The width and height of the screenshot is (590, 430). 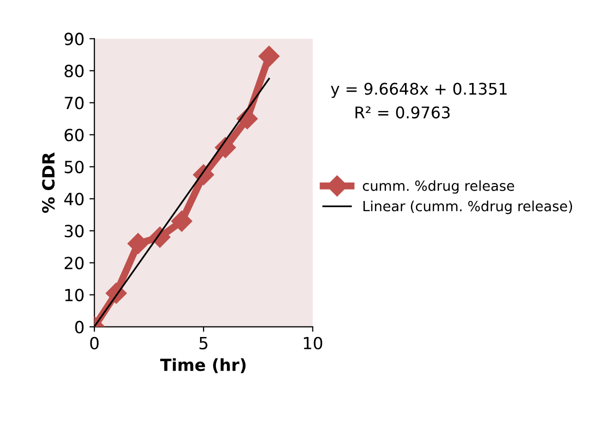 What do you see at coordinates (74, 103) in the screenshot?
I see `y-tick-label: 70` at bounding box center [74, 103].